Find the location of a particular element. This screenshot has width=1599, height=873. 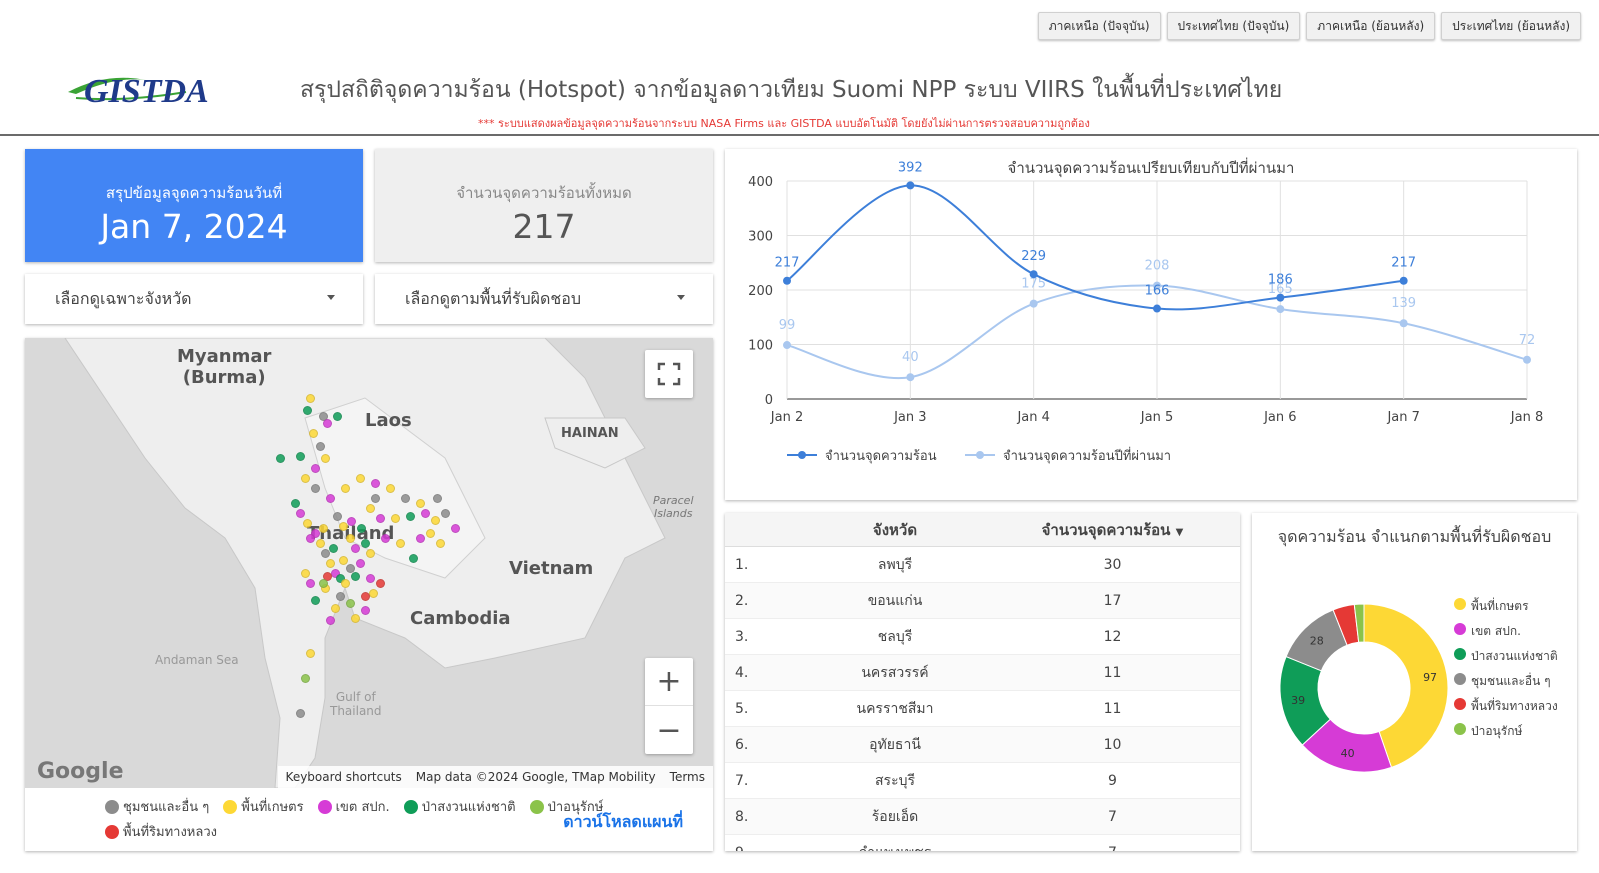

keyboard-shortcuts-link: Keyboard shortcuts is located at coordinates (343, 777).